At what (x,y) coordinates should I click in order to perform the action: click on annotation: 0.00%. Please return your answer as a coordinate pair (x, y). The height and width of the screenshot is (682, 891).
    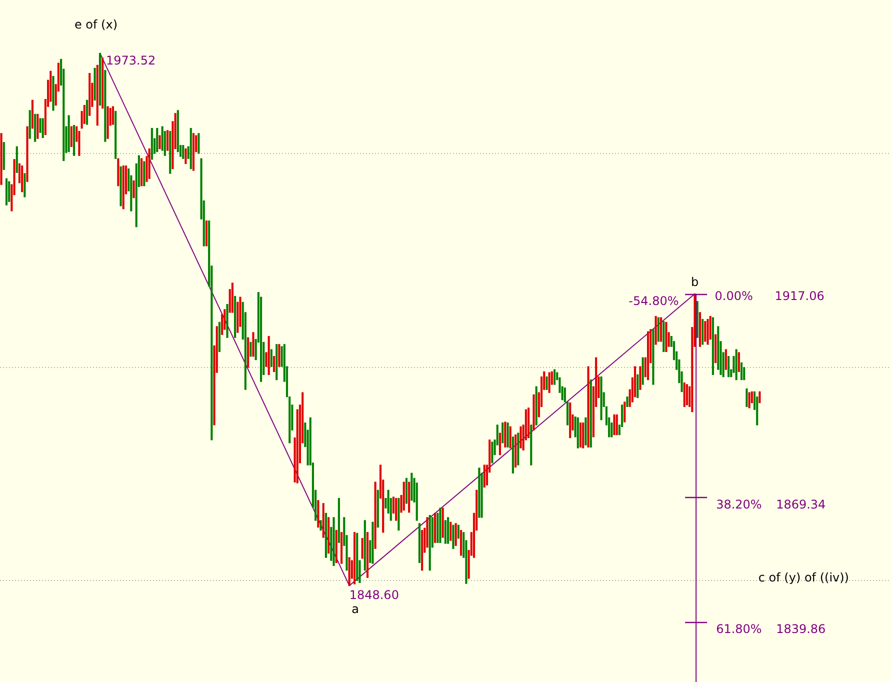
    Looking at the image, I should click on (733, 295).